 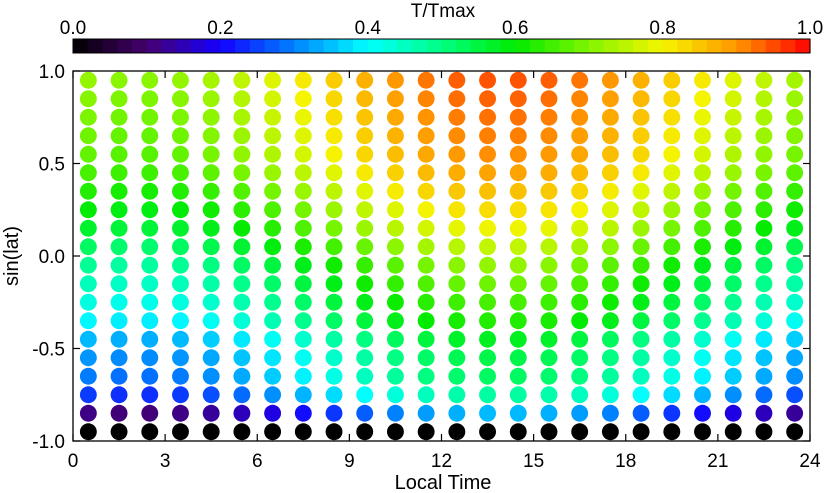 I want to click on x-tick-label: 6, so click(x=257, y=461).